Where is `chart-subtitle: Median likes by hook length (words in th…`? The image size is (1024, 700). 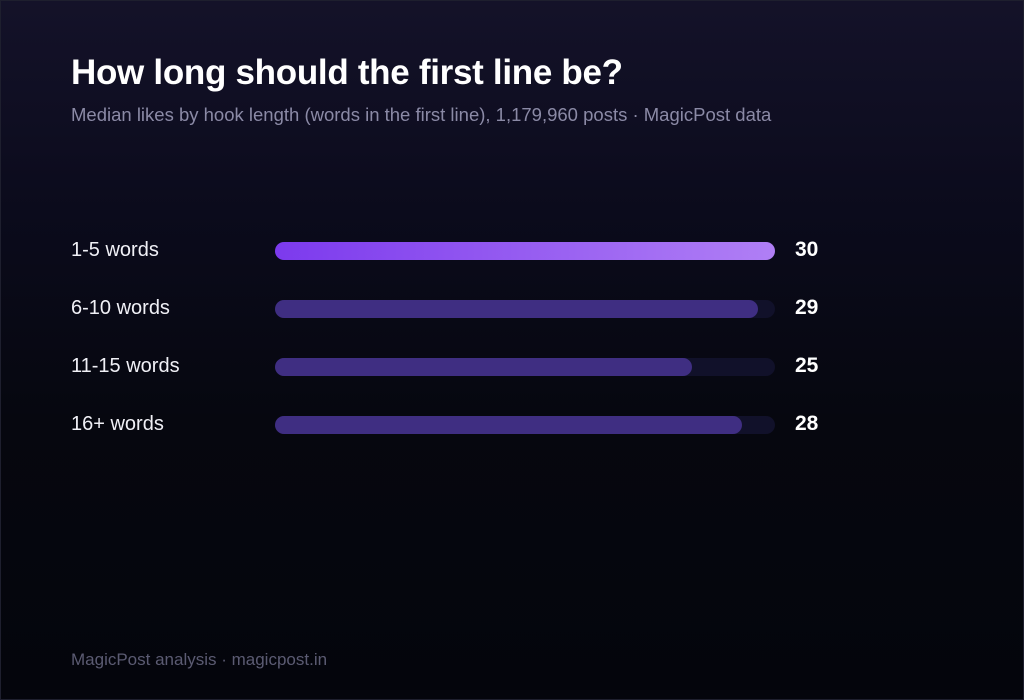
chart-subtitle: Median likes by hook length (words in th… is located at coordinates (421, 114).